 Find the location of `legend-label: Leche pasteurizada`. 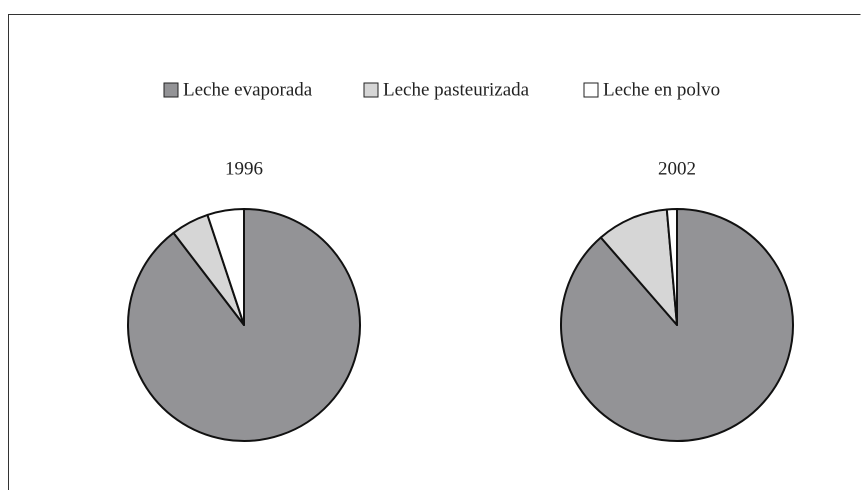

legend-label: Leche pasteurizada is located at coordinates (456, 89).